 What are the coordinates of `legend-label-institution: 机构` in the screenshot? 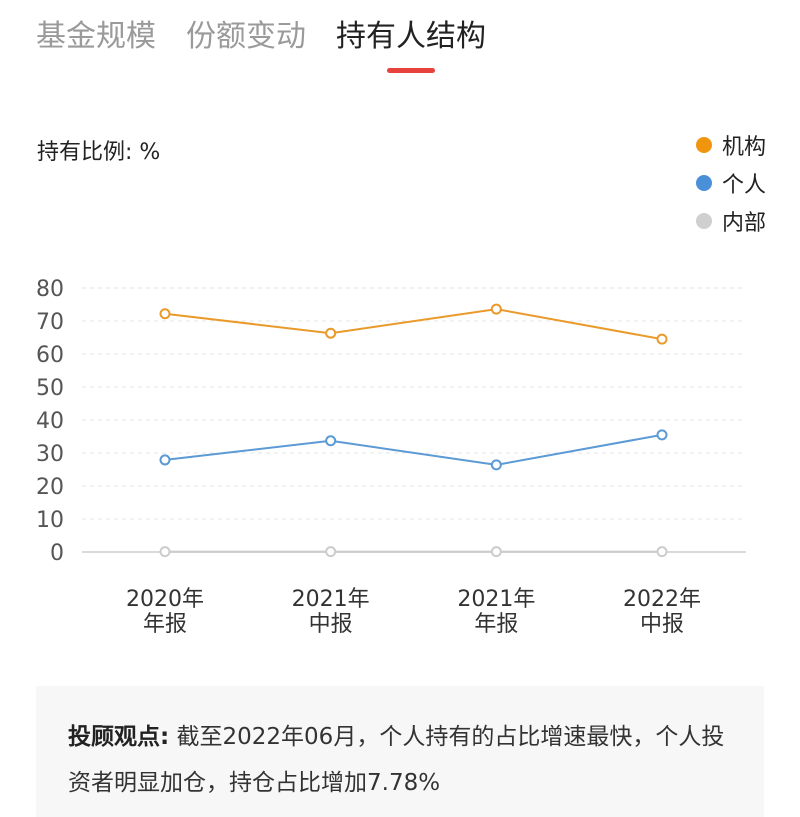 It's located at (743, 147).